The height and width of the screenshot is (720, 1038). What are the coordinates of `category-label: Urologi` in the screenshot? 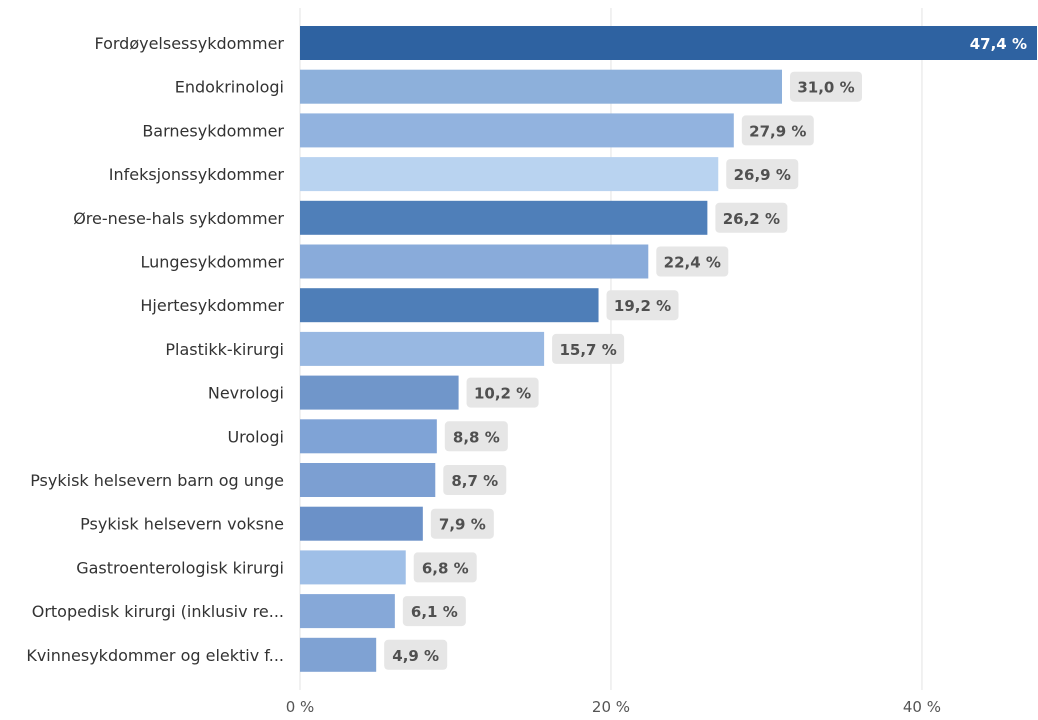 It's located at (255, 436).